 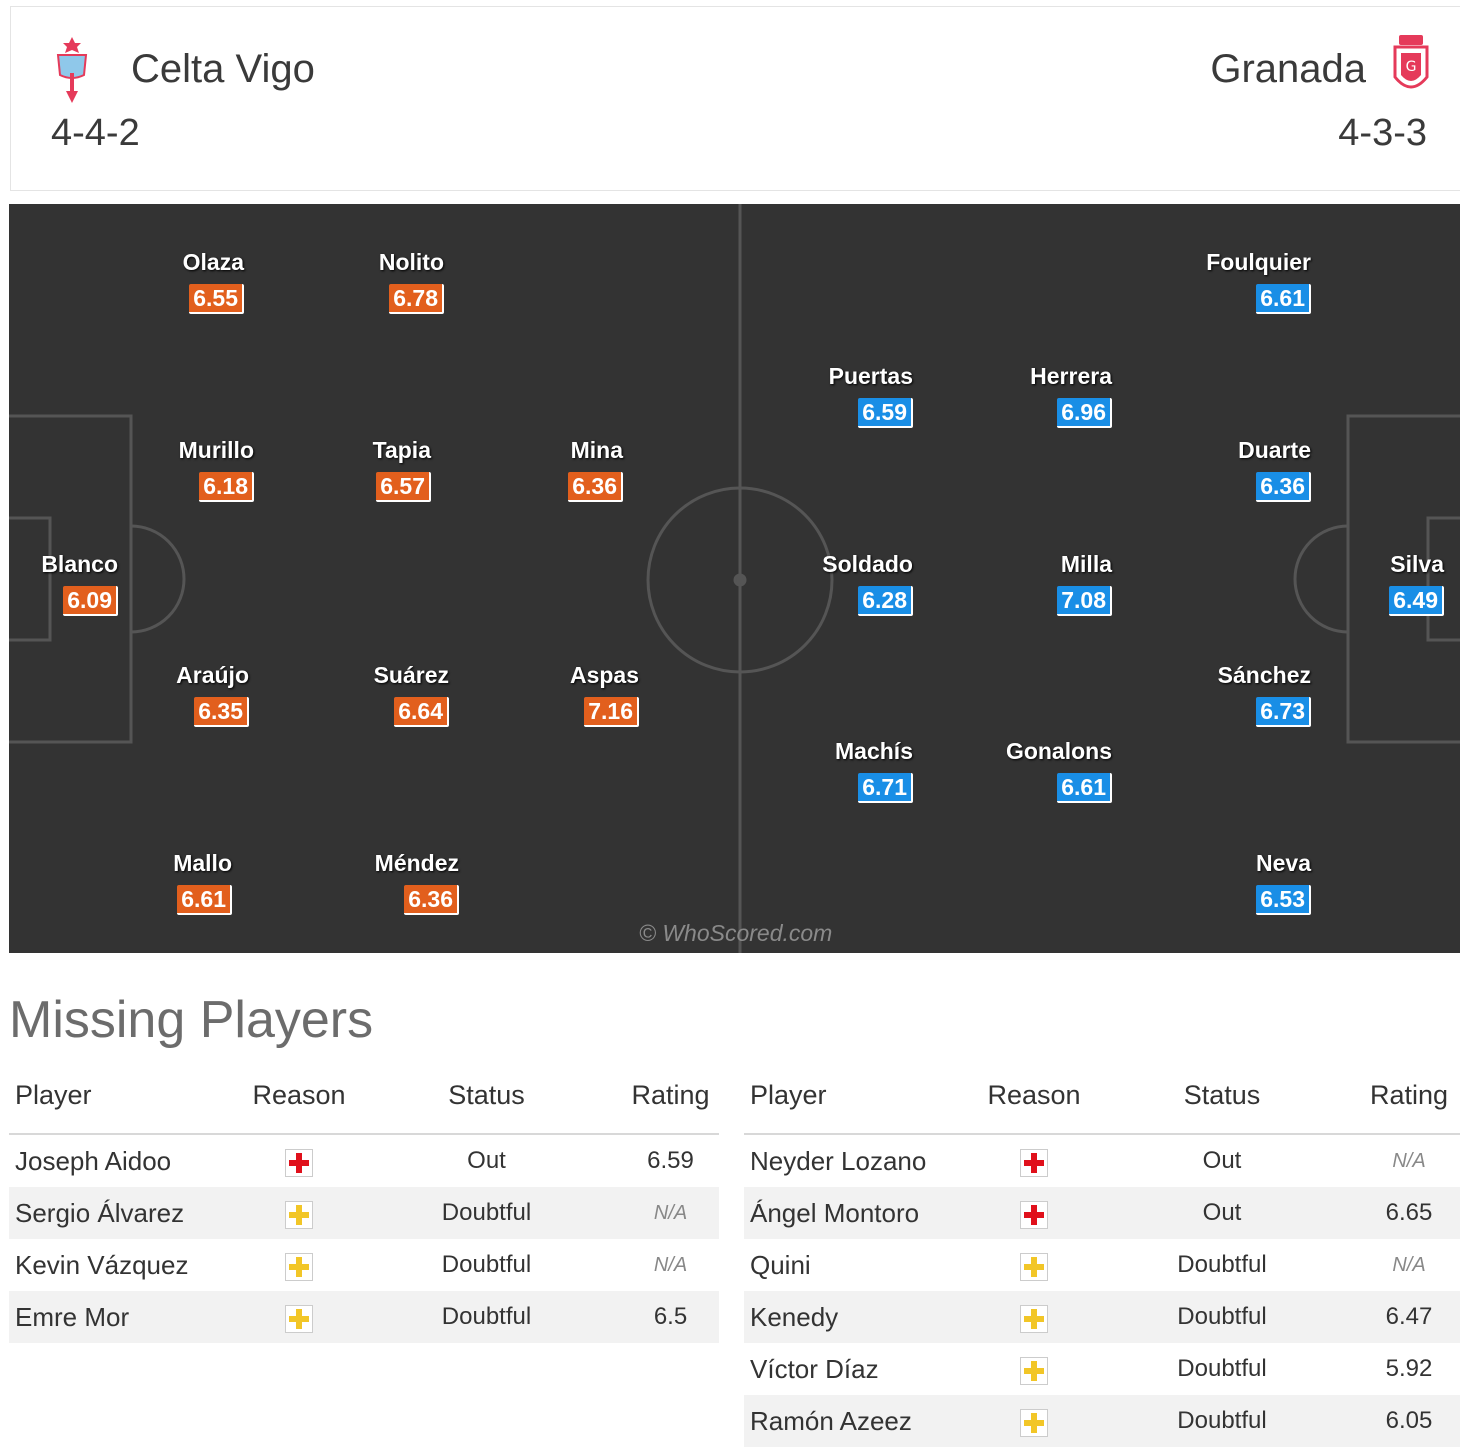 I want to click on missing-player-name: Víctor Díaz, so click(x=814, y=1368).